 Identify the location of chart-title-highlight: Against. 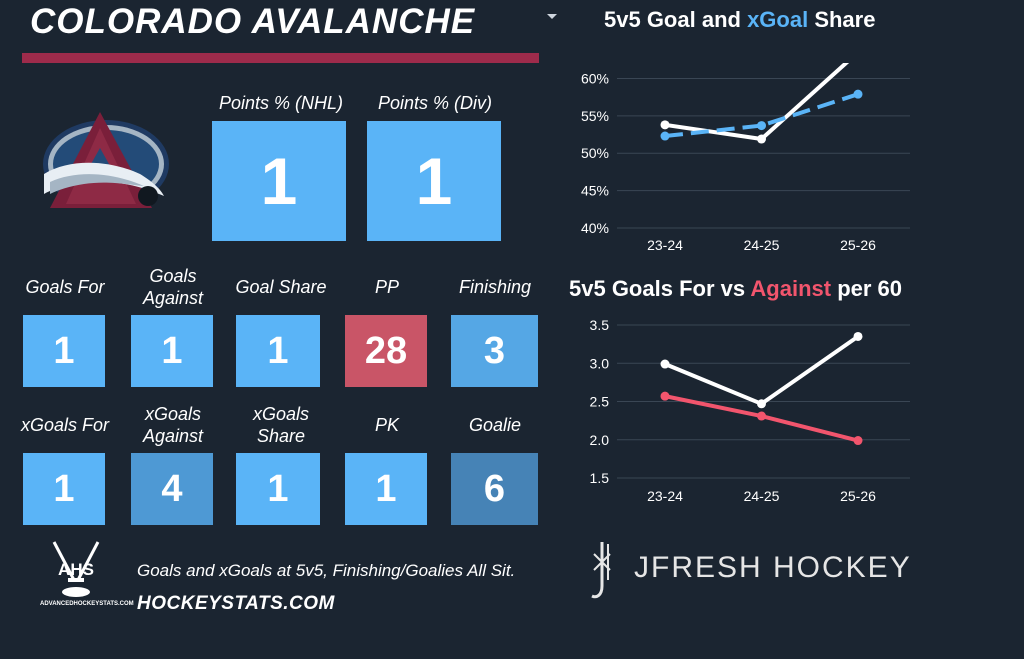
(791, 288).